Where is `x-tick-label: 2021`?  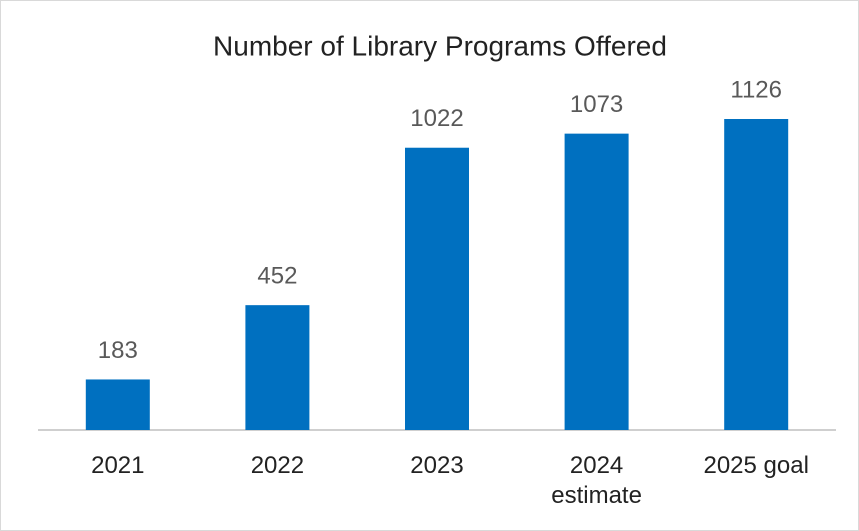
x-tick-label: 2021 is located at coordinates (118, 465).